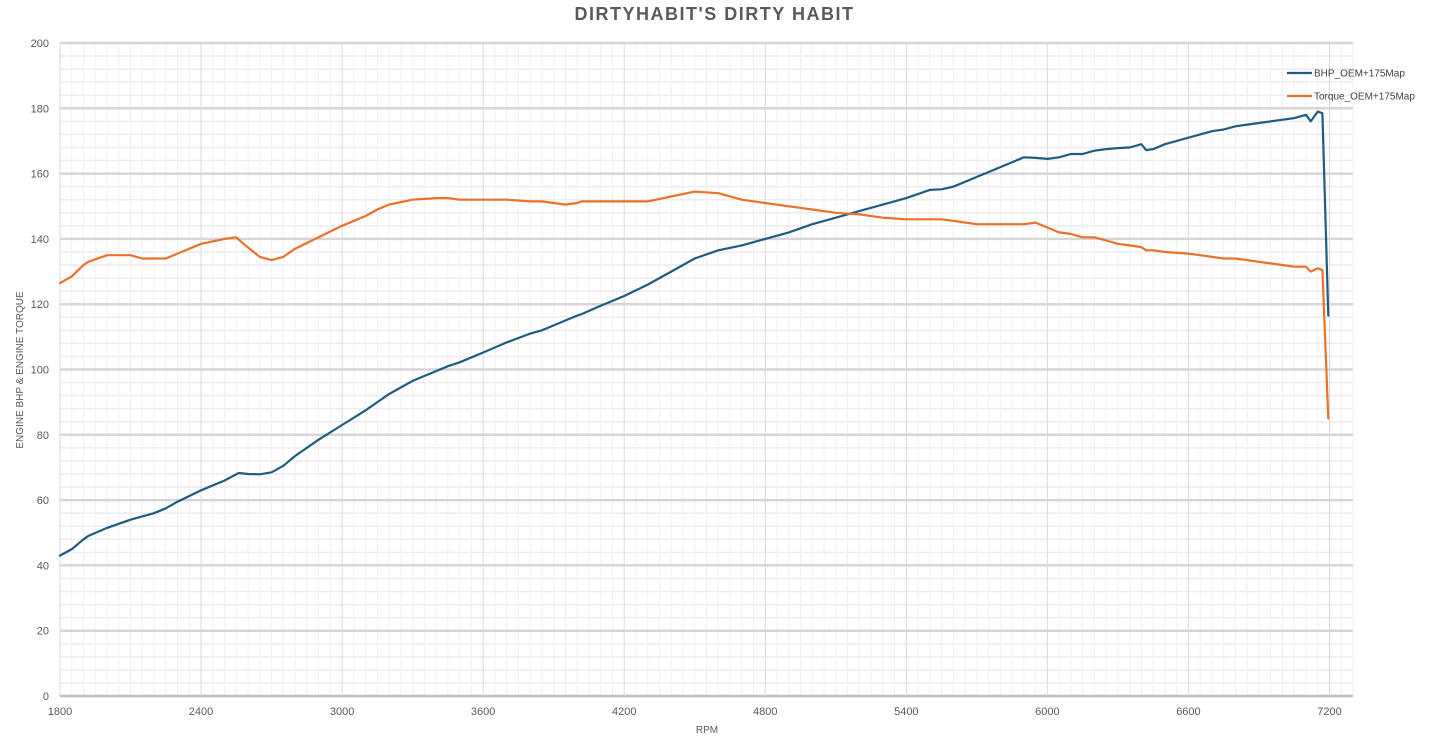 Image resolution: width=1429 pixels, height=740 pixels. I want to click on x-tick-label: 3600, so click(483, 712).